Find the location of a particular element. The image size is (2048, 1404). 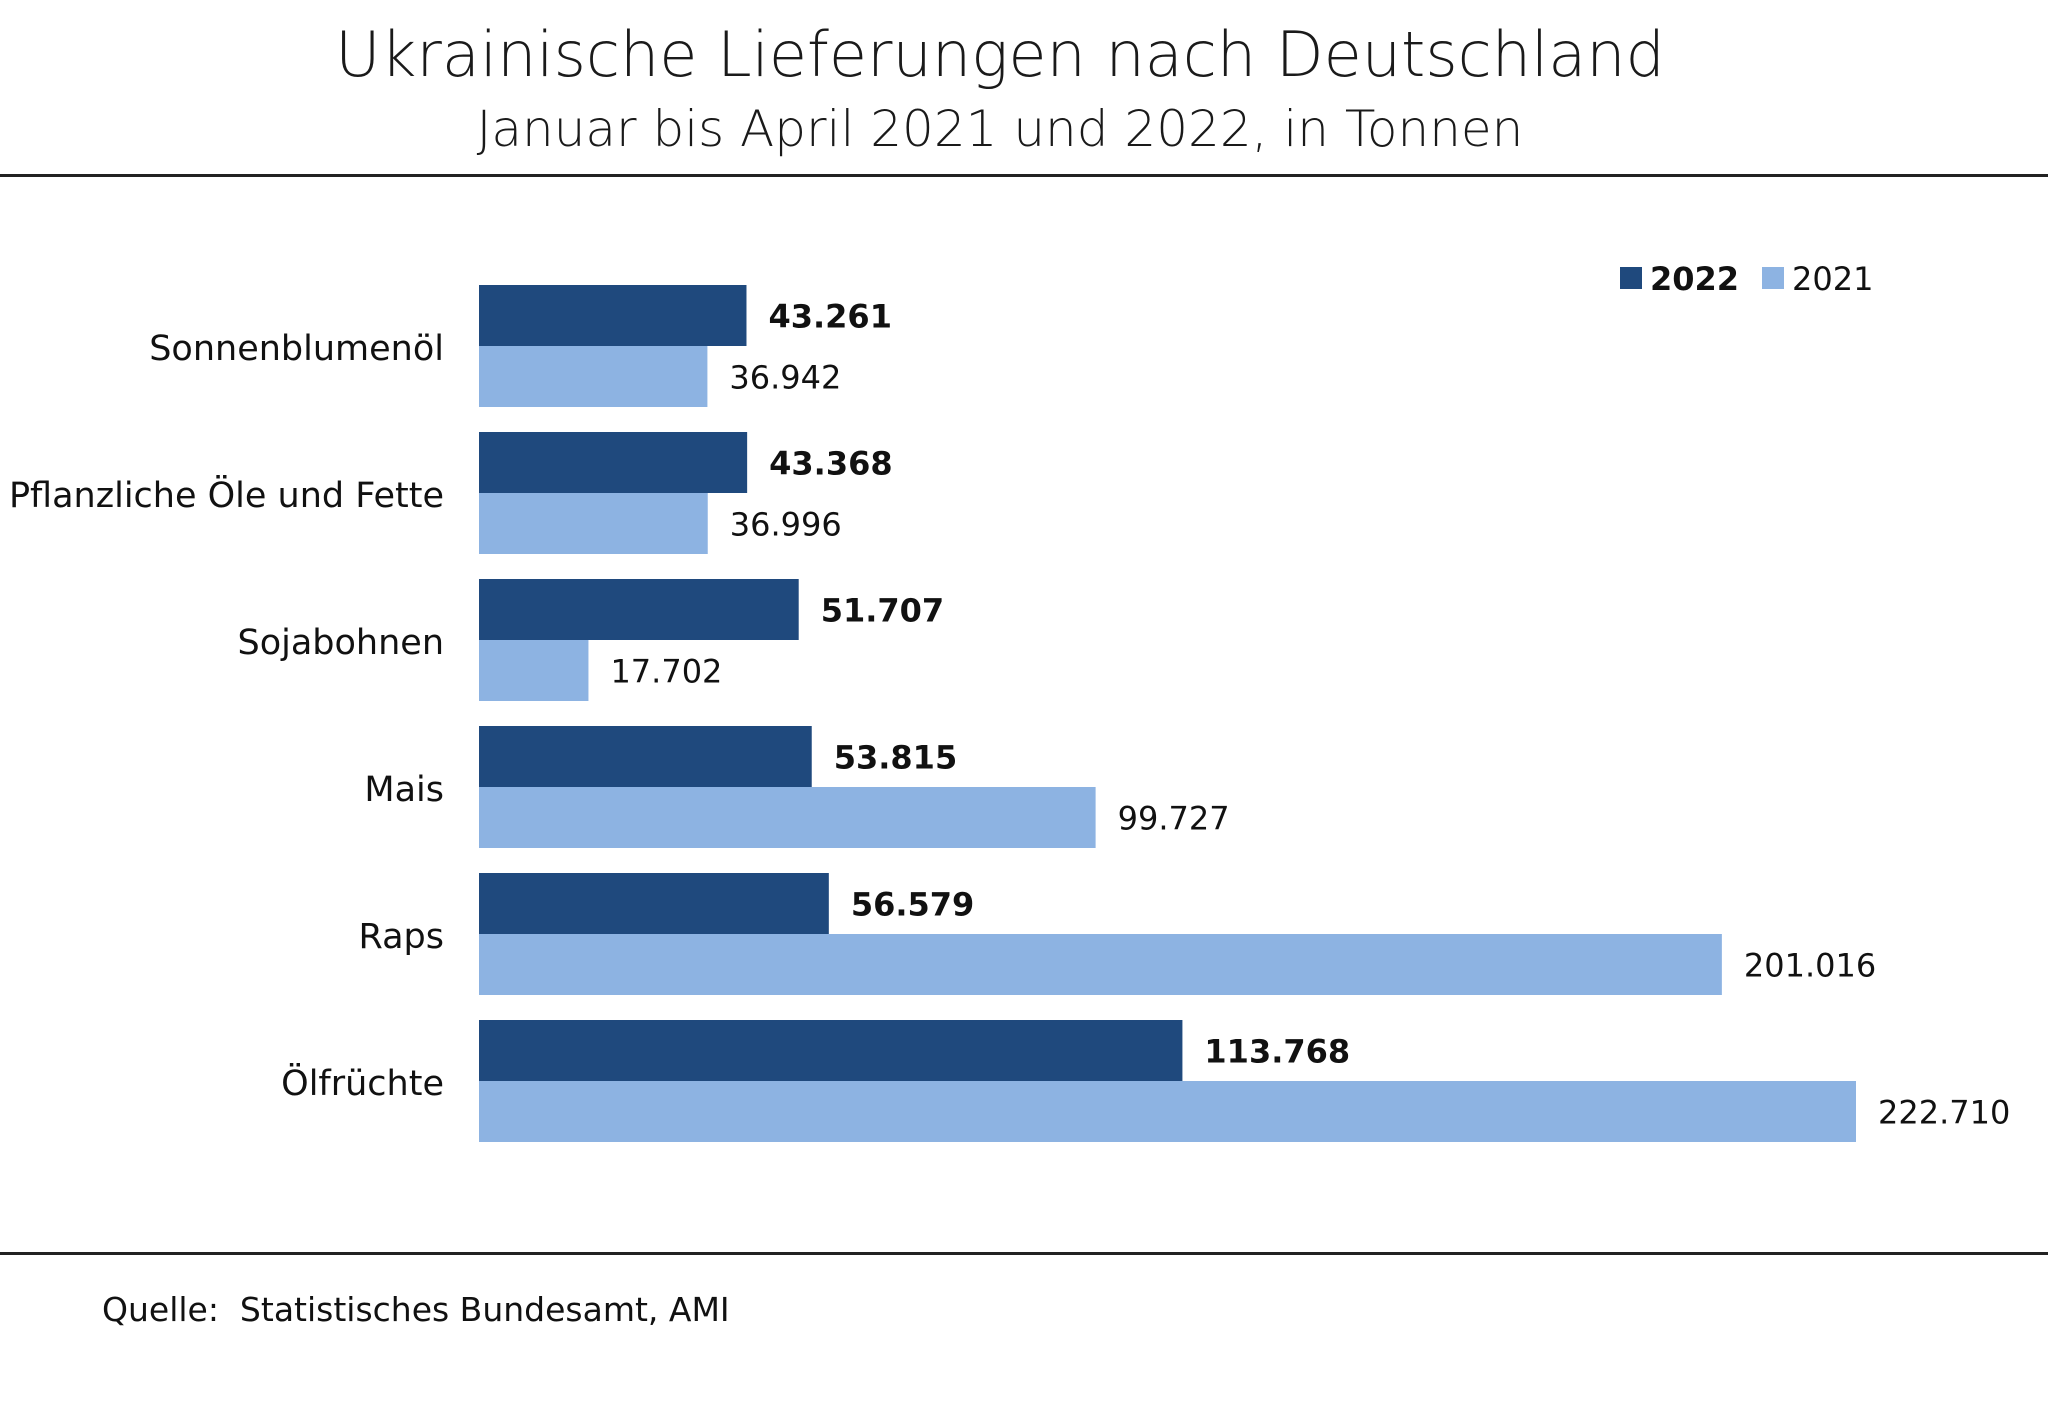

footer-rule is located at coordinates (1024, 1253).